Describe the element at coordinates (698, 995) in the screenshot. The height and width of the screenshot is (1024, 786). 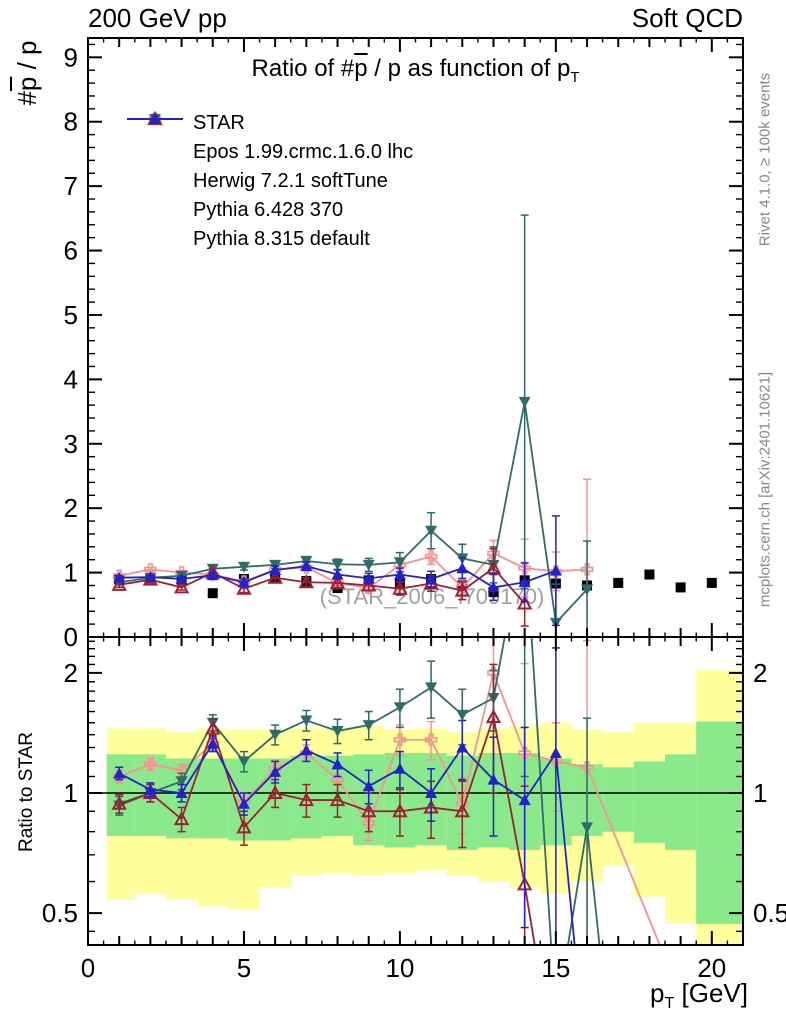
I see `x-axis-title: pT [GeV]` at that location.